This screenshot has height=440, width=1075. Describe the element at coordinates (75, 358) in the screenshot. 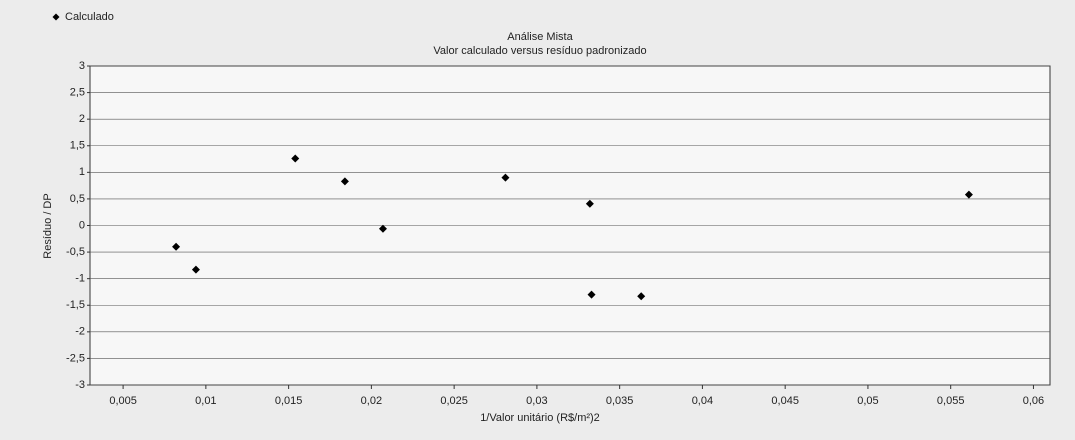

I see `y-tick-label: -2,5` at that location.